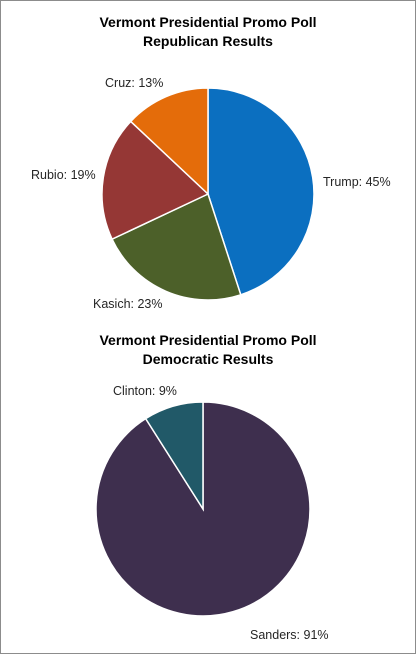 This screenshot has height=654, width=416. I want to click on pie-slice-kasich, so click(176, 246).